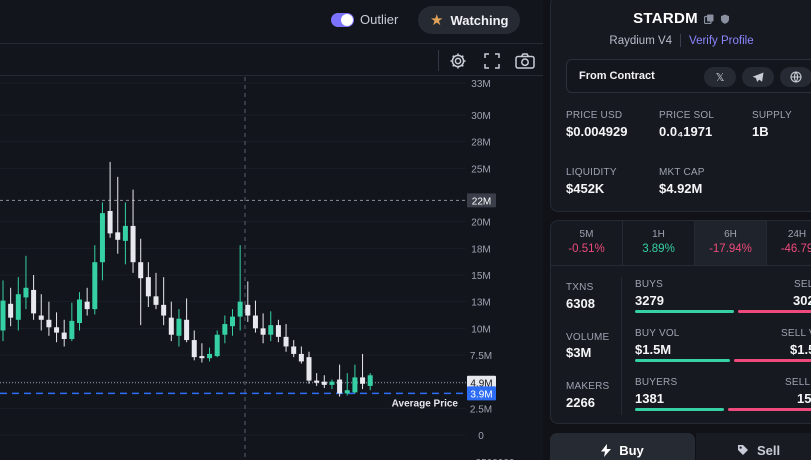 The height and width of the screenshot is (460, 811). What do you see at coordinates (758, 77) in the screenshot?
I see `telegram-icon` at bounding box center [758, 77].